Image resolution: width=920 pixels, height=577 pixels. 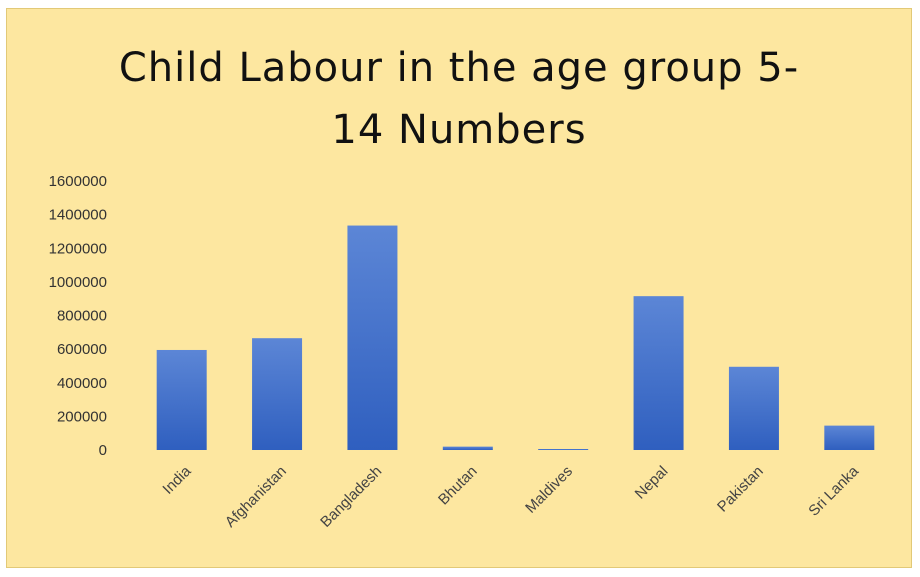 What do you see at coordinates (256, 497) in the screenshot?
I see `x-category-label: Afghanistan` at bounding box center [256, 497].